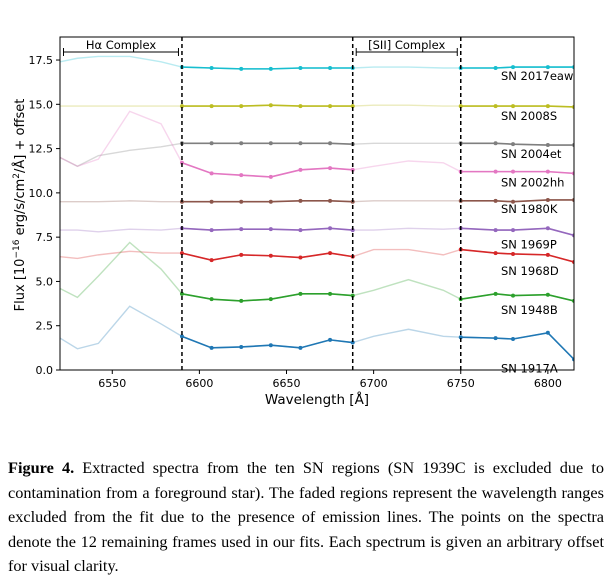 This screenshot has width=615, height=588. I want to click on y-tick-label: 5.0, so click(45, 281).